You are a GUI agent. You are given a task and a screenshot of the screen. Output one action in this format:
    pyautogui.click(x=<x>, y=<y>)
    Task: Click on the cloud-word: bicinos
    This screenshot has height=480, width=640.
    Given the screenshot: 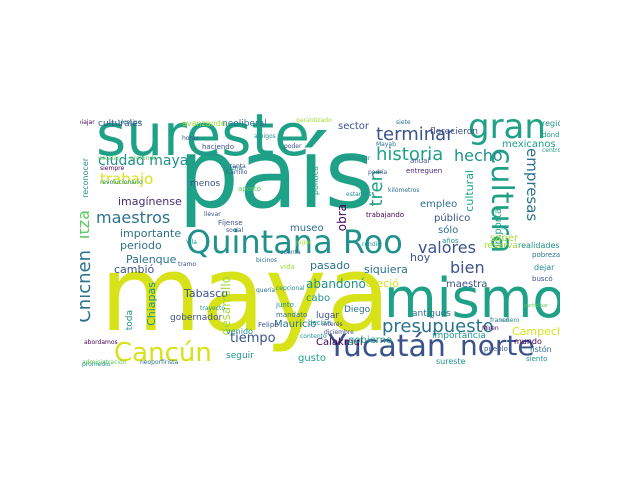 What is the action you would take?
    pyautogui.click(x=267, y=260)
    